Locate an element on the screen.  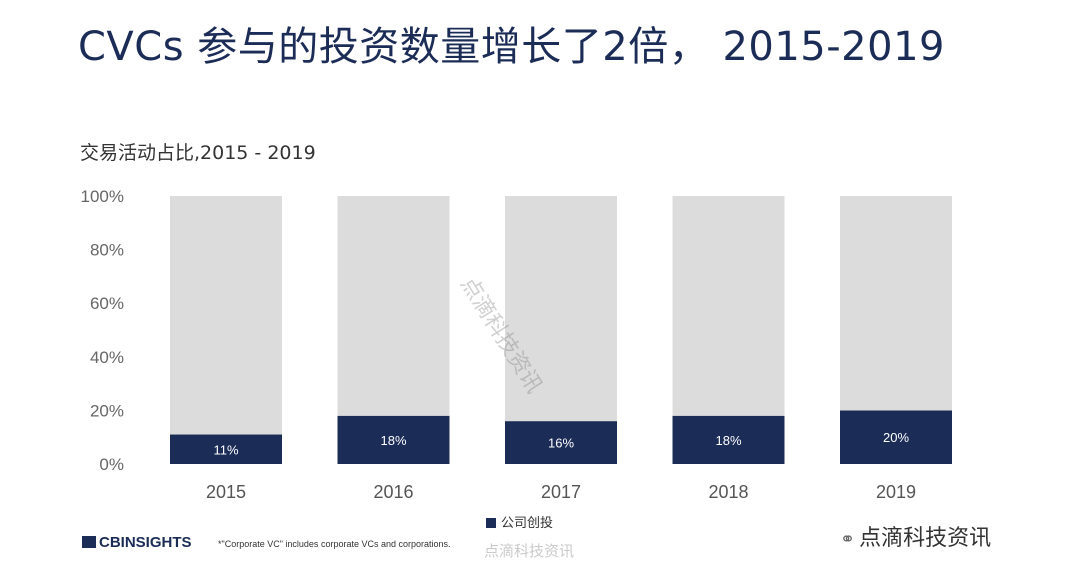
y-tick-label: 0% is located at coordinates (111, 464).